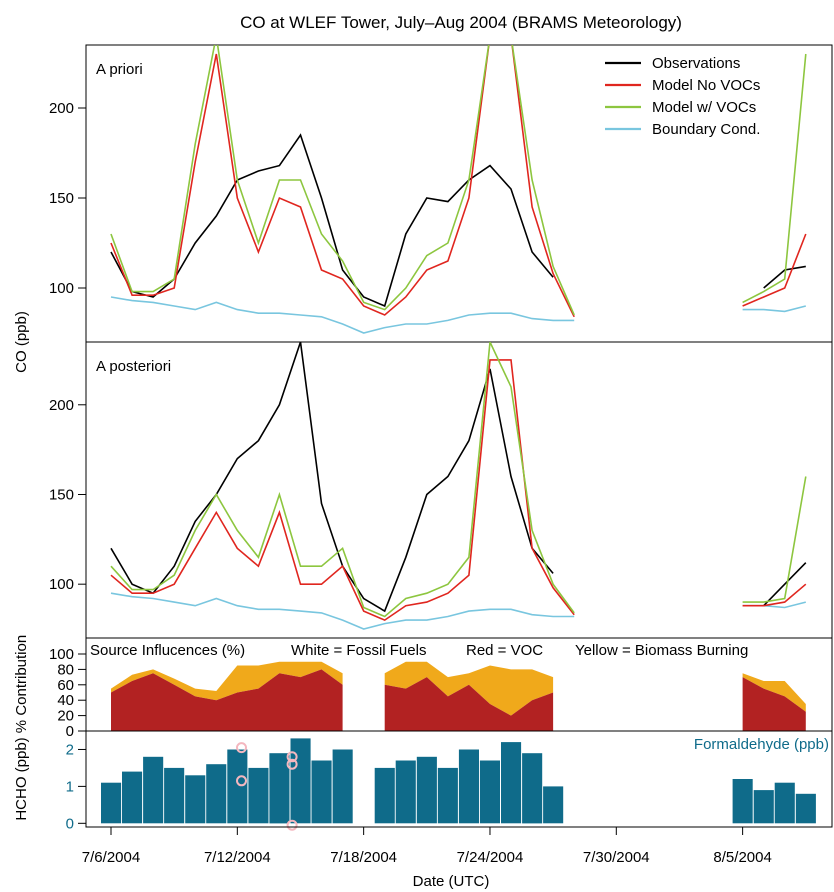  Describe the element at coordinates (661, 650) in the screenshot. I see `biomass-burning-note: Yellow = Biomass Burning` at that location.